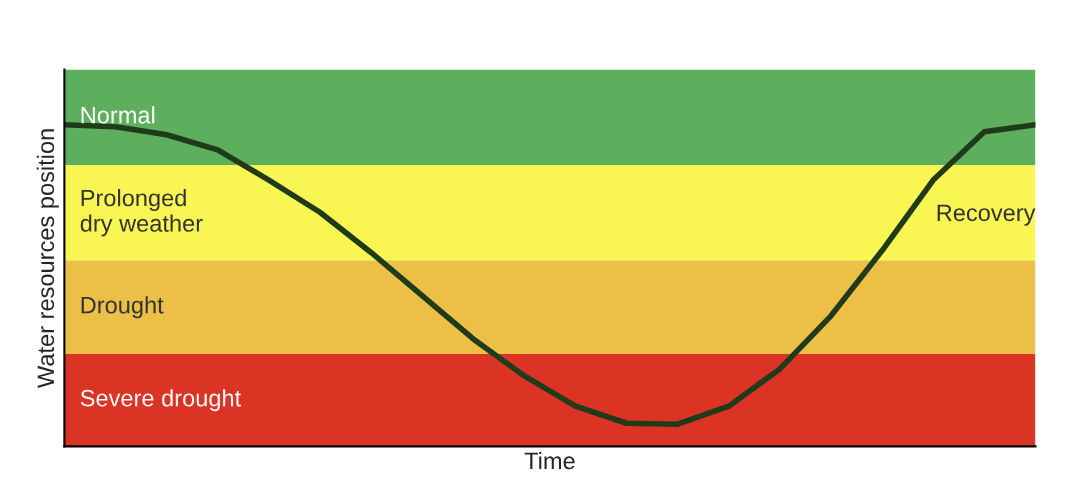 The width and height of the screenshot is (1073, 496). I want to click on y-axis-title: Water resources position, so click(47, 258).